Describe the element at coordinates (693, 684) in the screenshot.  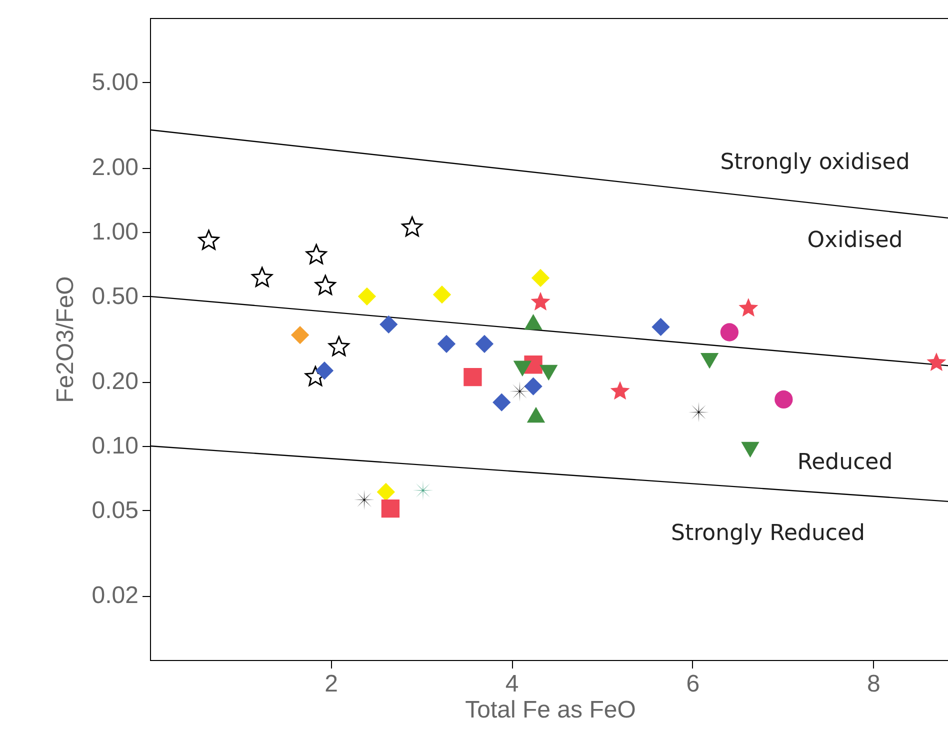
I see `x-tick-label: 6` at that location.